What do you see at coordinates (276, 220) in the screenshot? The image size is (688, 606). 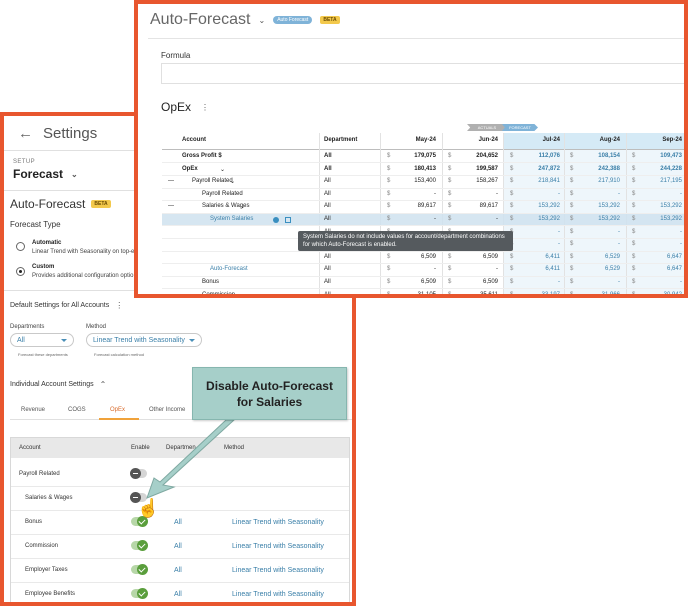 I see `info-icon` at bounding box center [276, 220].